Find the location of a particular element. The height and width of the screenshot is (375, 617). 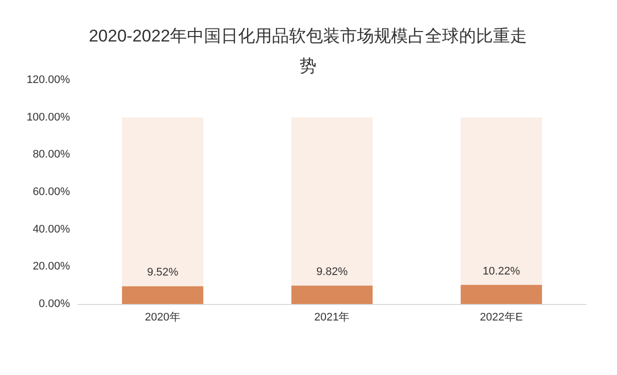

x-tick-label: 2021年 is located at coordinates (332, 318).